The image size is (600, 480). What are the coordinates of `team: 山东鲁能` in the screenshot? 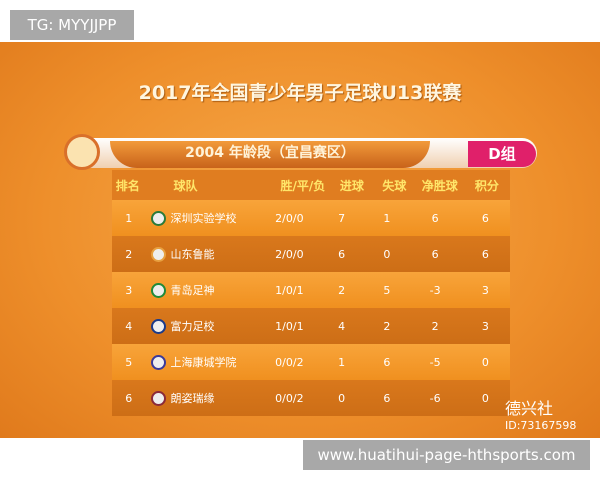 It's located at (202, 254).